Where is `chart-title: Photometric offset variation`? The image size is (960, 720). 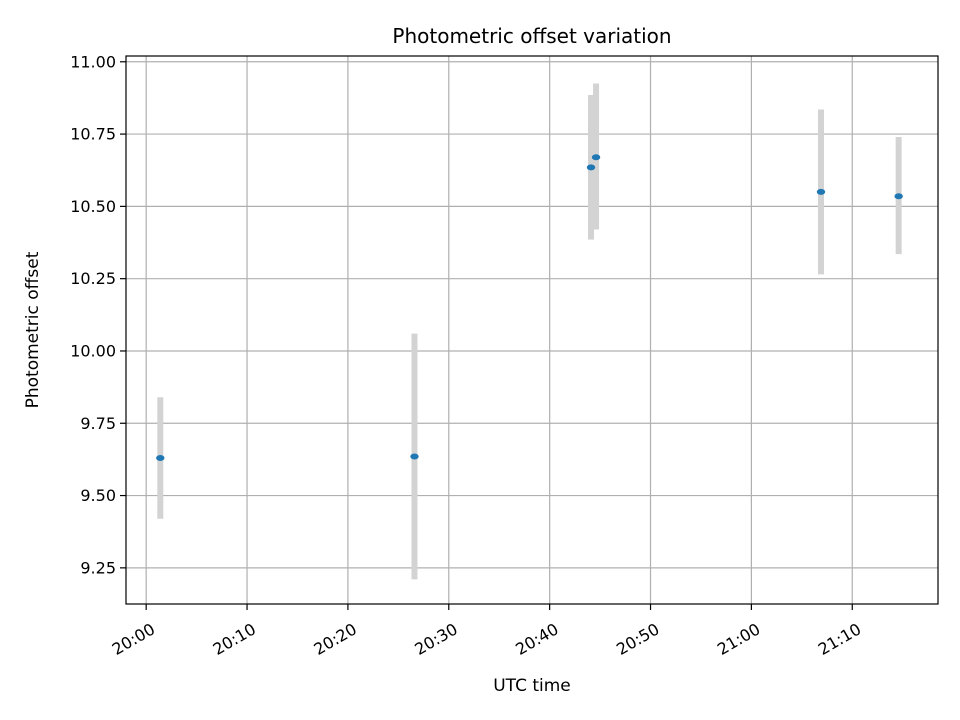
chart-title: Photometric offset variation is located at coordinates (531, 36).